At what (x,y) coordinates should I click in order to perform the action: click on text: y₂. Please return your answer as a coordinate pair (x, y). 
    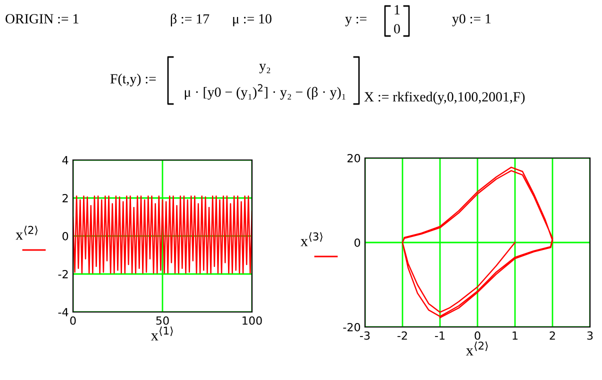
    Looking at the image, I should click on (264, 69).